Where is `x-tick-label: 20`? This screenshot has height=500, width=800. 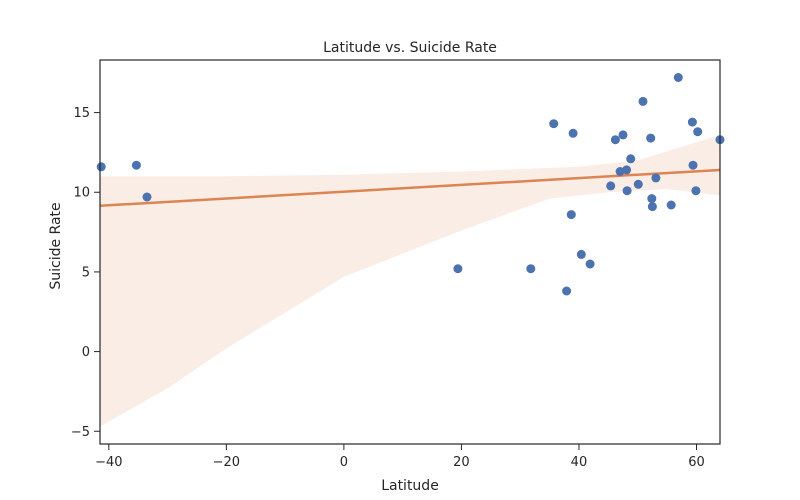
x-tick-label: 20 is located at coordinates (461, 462).